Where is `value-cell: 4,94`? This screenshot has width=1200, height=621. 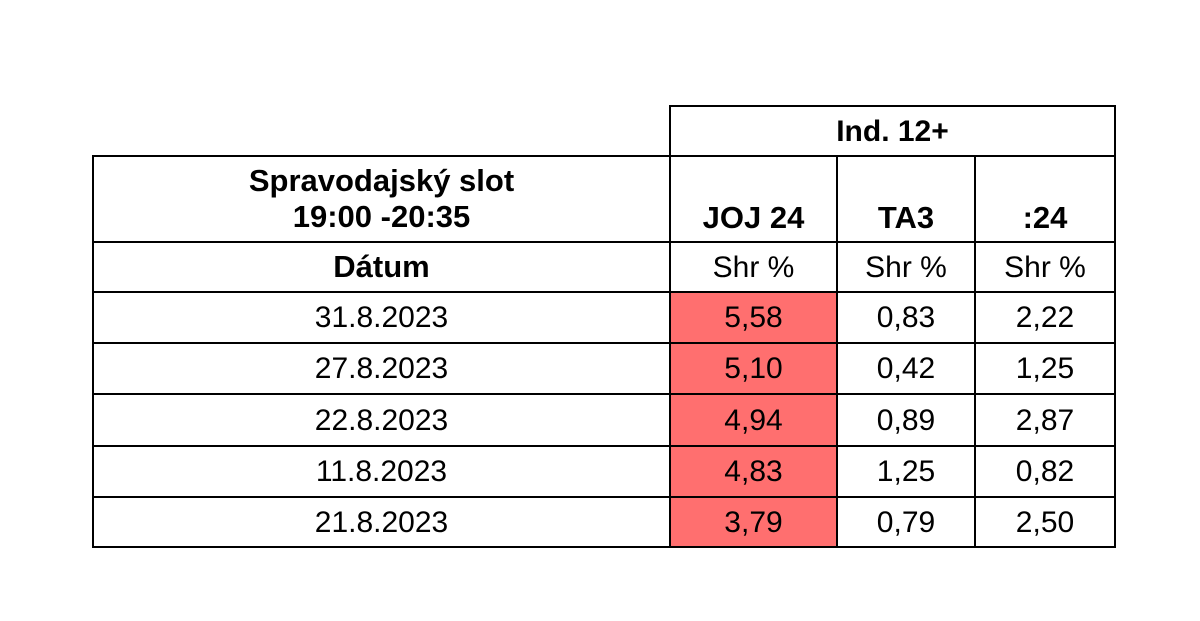 value-cell: 4,94 is located at coordinates (753, 420).